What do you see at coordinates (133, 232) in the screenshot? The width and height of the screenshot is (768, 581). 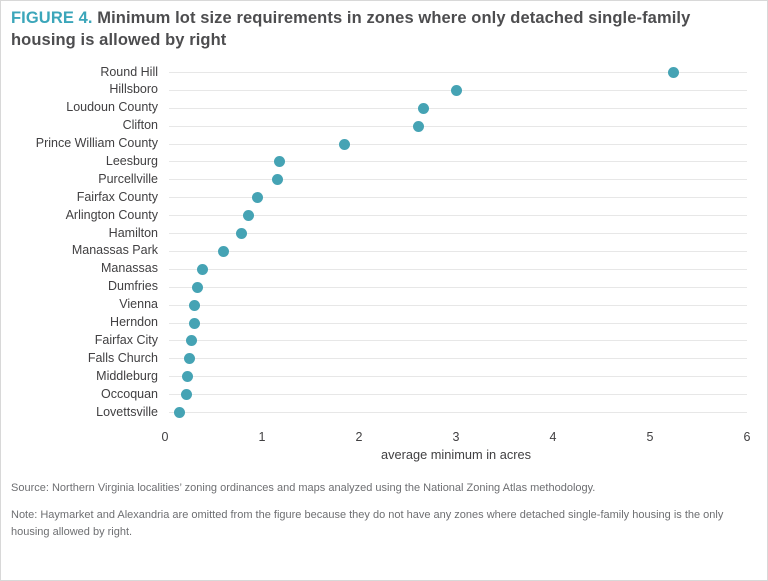 I see `category-label: Hamilton` at bounding box center [133, 232].